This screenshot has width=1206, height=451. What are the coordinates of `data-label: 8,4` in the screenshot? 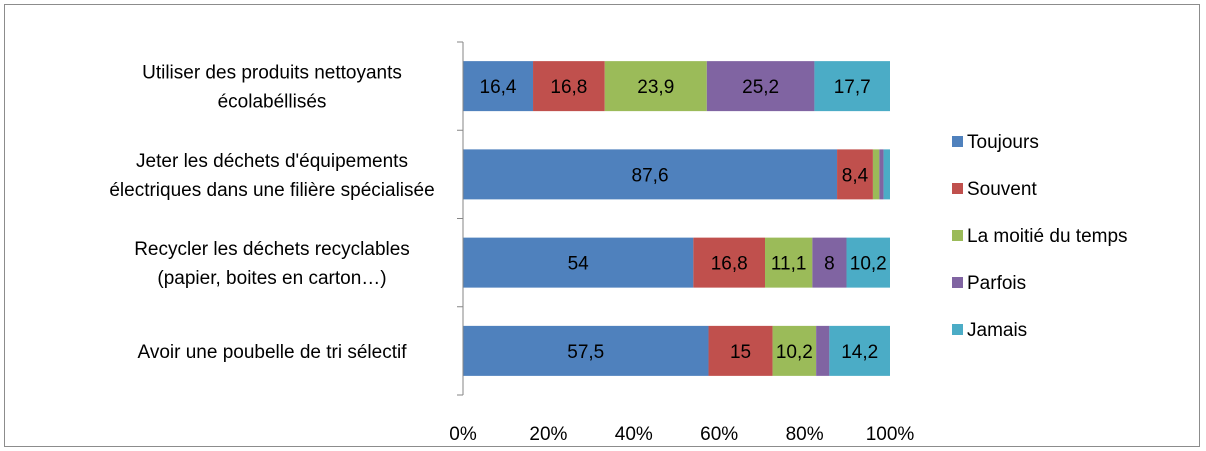 It's located at (855, 175).